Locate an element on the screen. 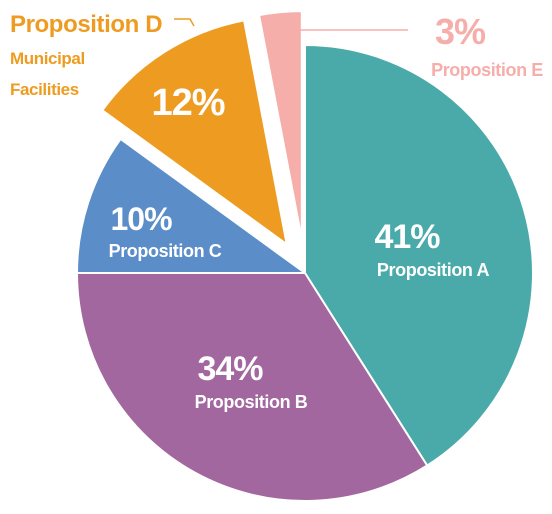 Image resolution: width=552 pixels, height=514 pixels. slice-name-label-c: Proposition C is located at coordinates (165, 251).